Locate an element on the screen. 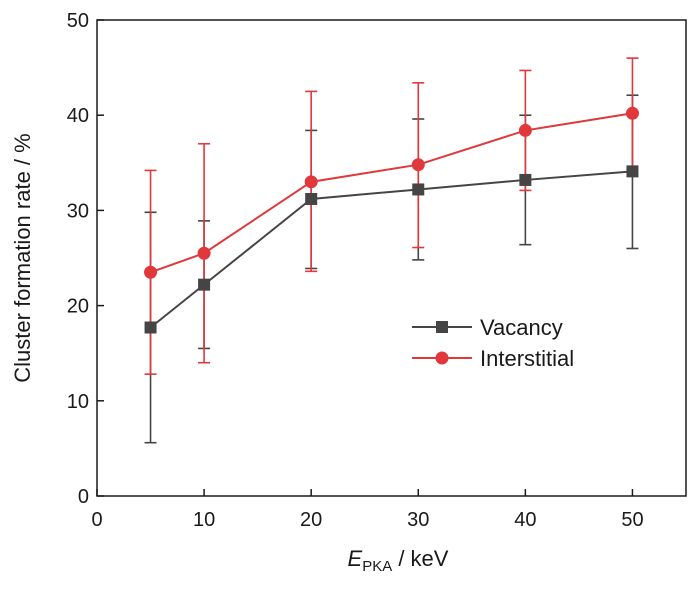 Image resolution: width=700 pixels, height=590 pixels. y-tick-label: 20 is located at coordinates (78, 307).